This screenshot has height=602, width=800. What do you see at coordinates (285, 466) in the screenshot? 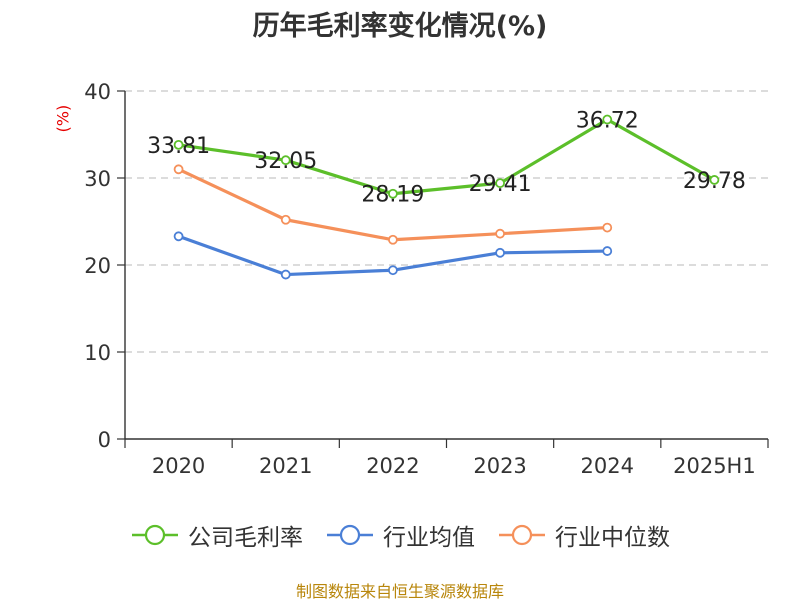
I see `x-tick-label: 2021` at bounding box center [285, 466].